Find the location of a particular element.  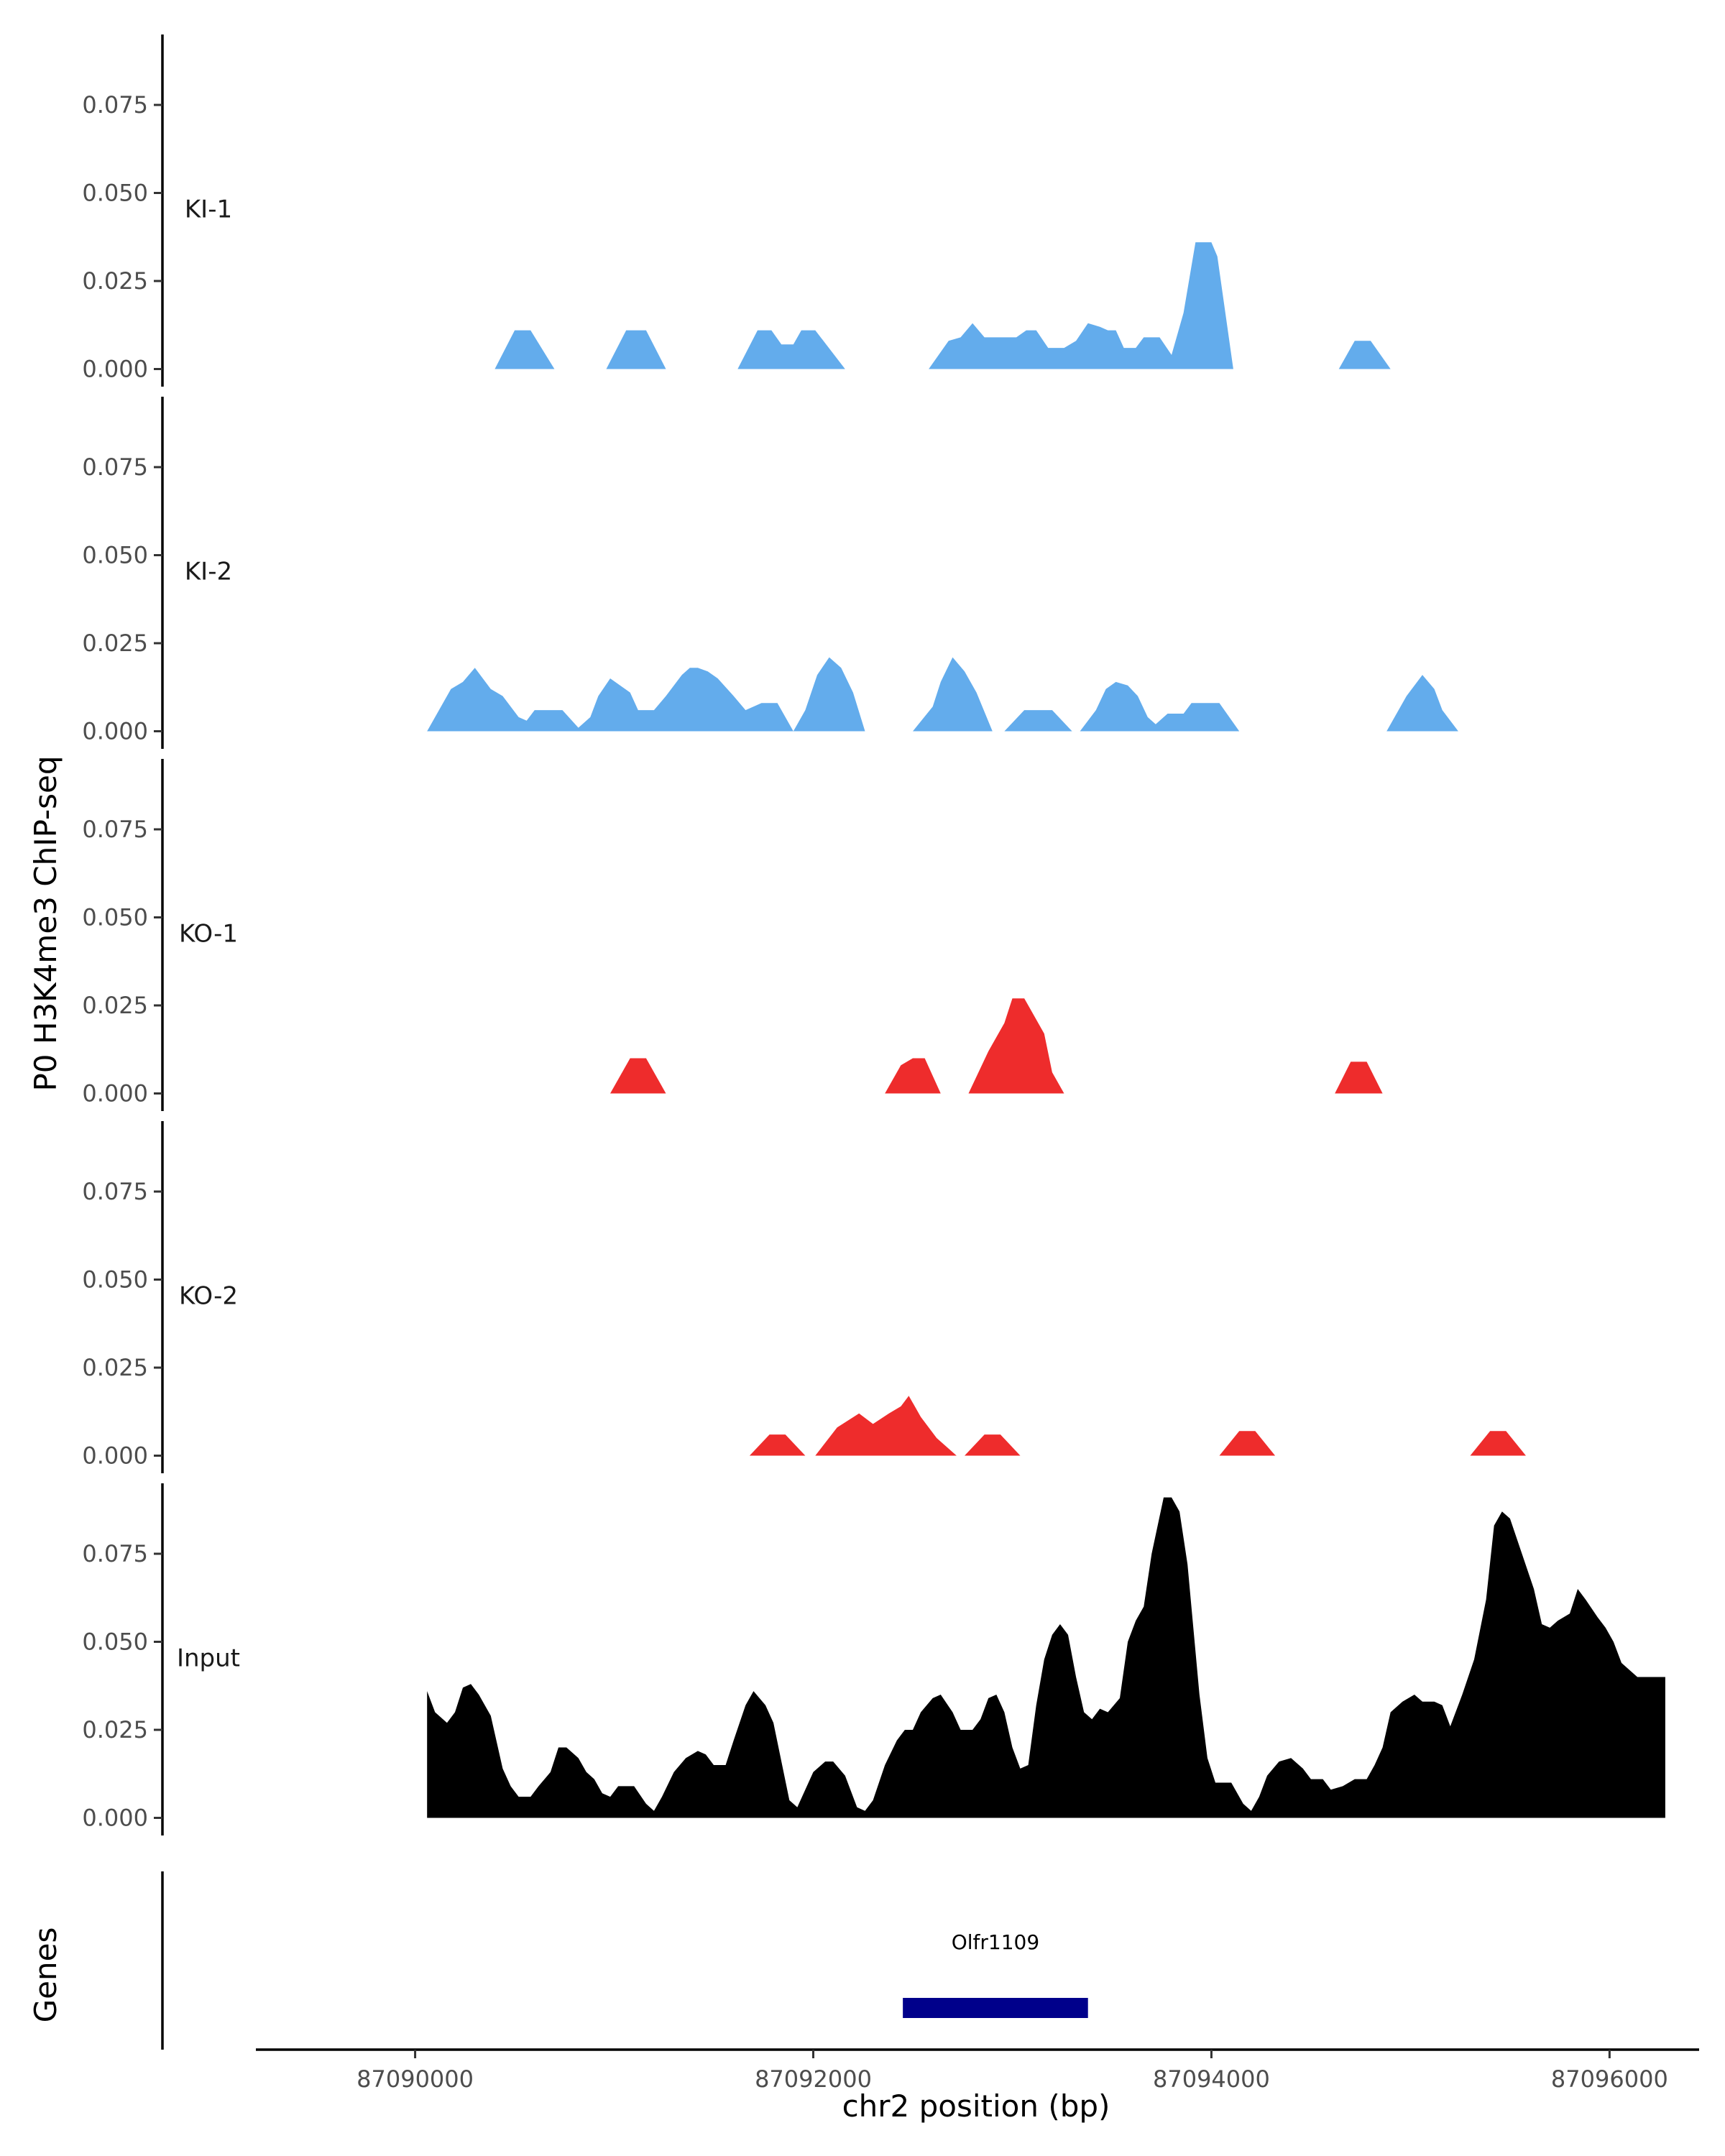

x-tick-label: 87096000 is located at coordinates (1609, 2079).